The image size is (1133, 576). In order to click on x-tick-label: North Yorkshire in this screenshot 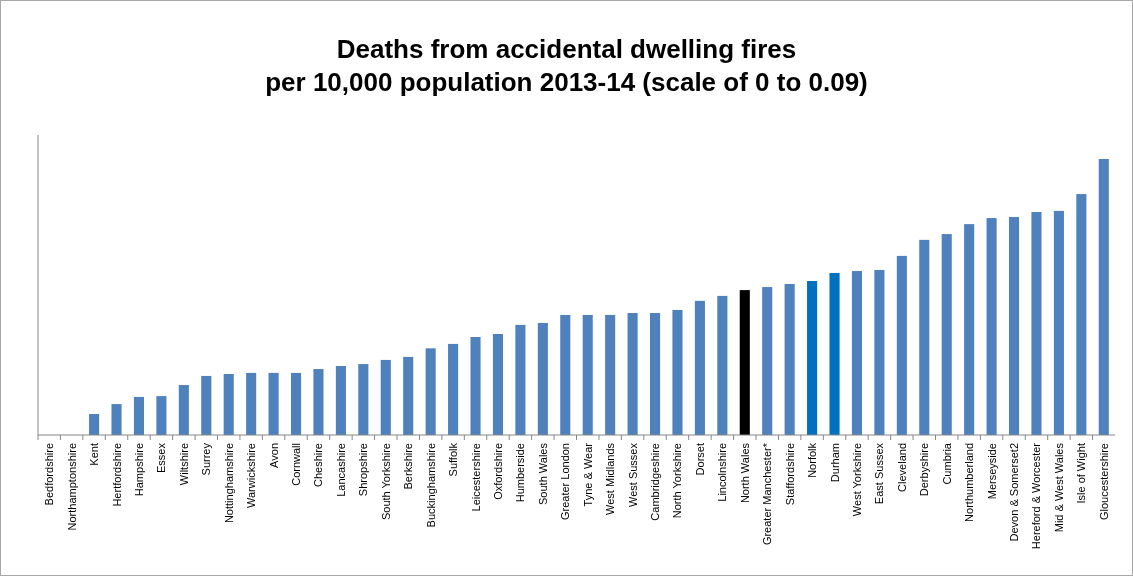, I will do `click(677, 481)`.